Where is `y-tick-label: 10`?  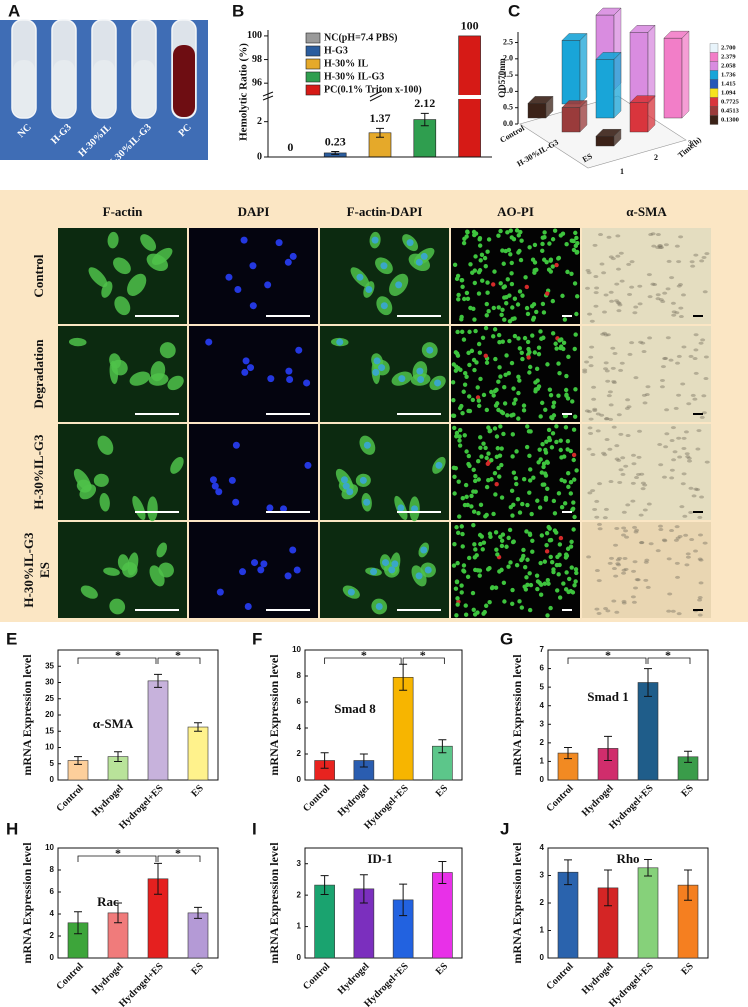
y-tick-label: 10 is located at coordinates (49, 847).